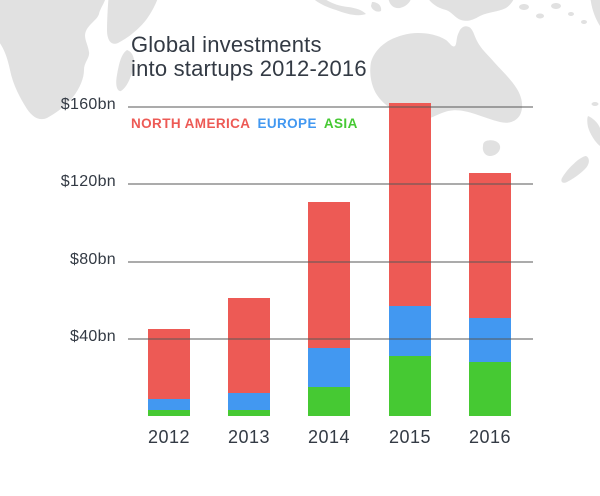  What do you see at coordinates (329, 368) in the screenshot?
I see `bar-segment-2014-europe` at bounding box center [329, 368].